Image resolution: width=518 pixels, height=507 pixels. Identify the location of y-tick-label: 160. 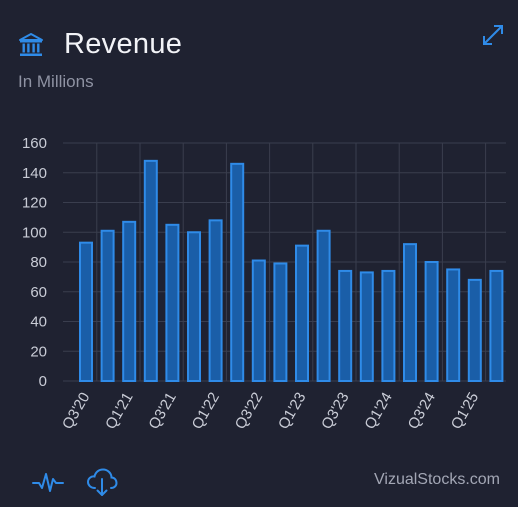
(34, 143).